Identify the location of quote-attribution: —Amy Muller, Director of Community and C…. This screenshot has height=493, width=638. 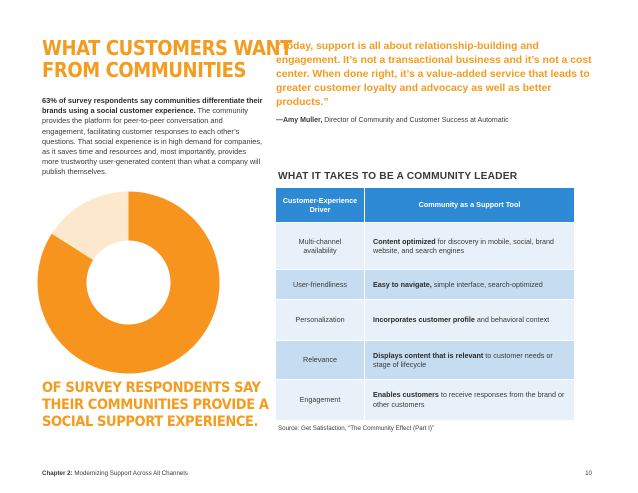
(435, 120).